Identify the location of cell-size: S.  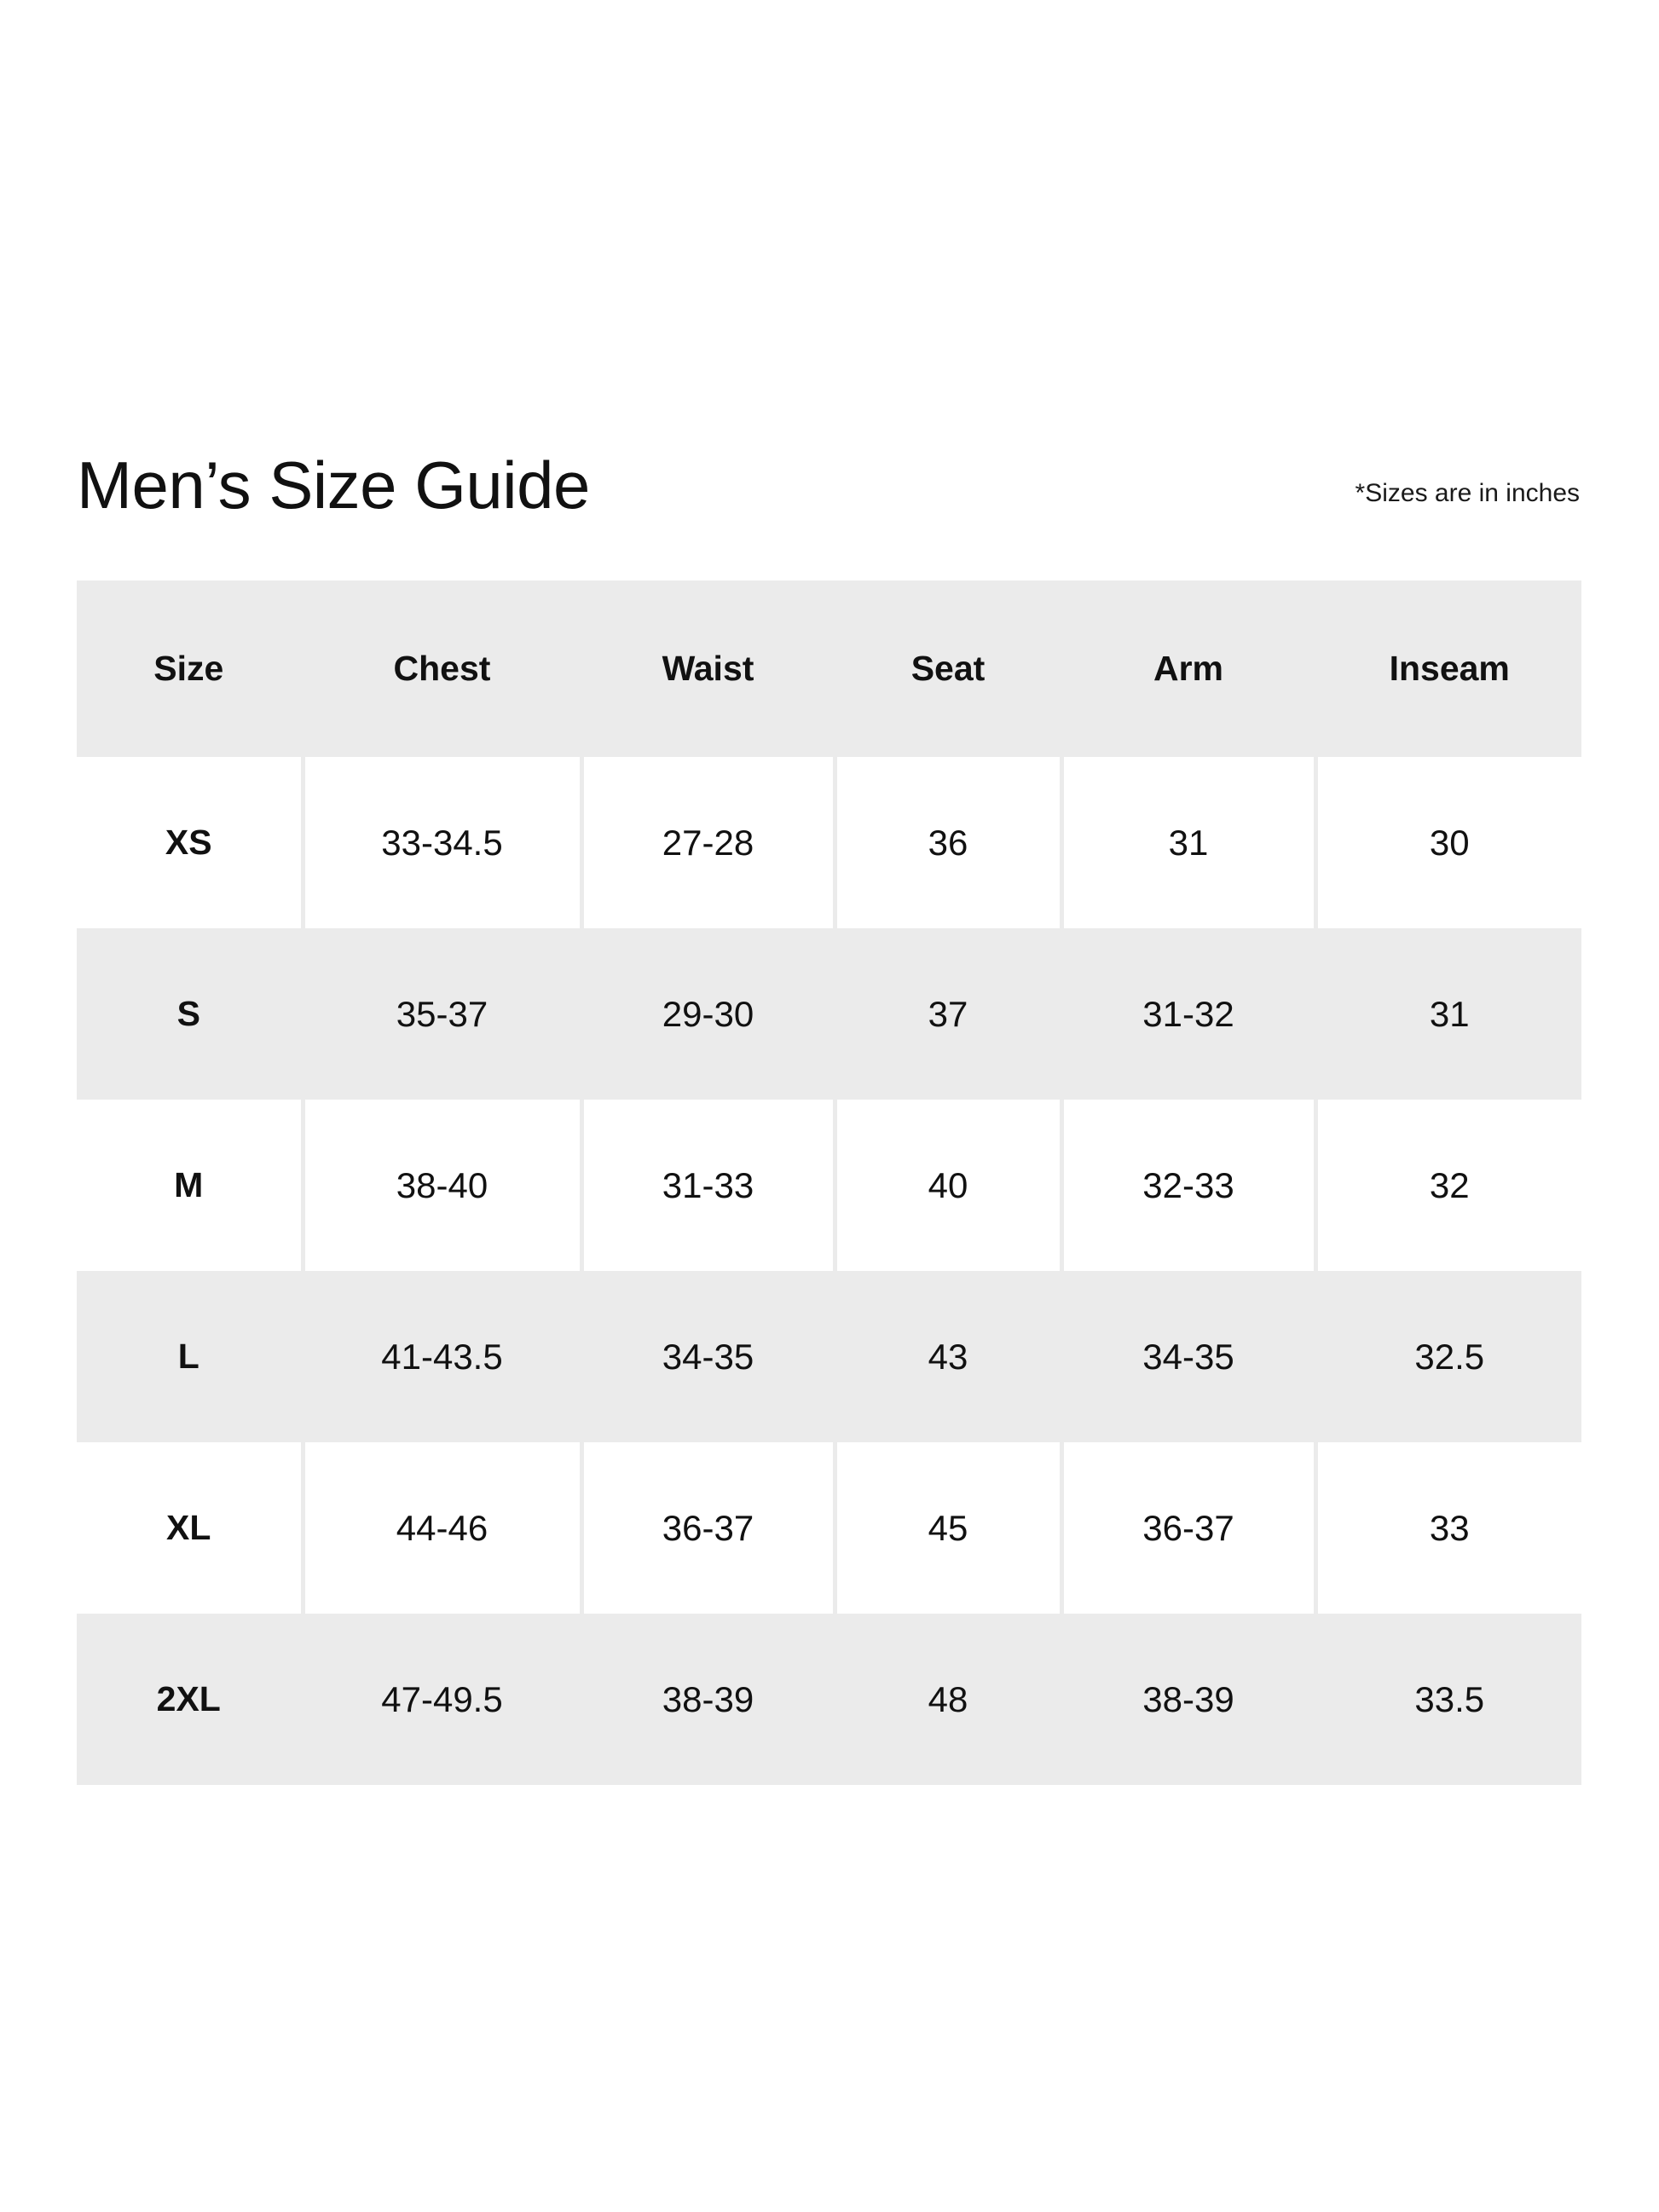
(190, 1014).